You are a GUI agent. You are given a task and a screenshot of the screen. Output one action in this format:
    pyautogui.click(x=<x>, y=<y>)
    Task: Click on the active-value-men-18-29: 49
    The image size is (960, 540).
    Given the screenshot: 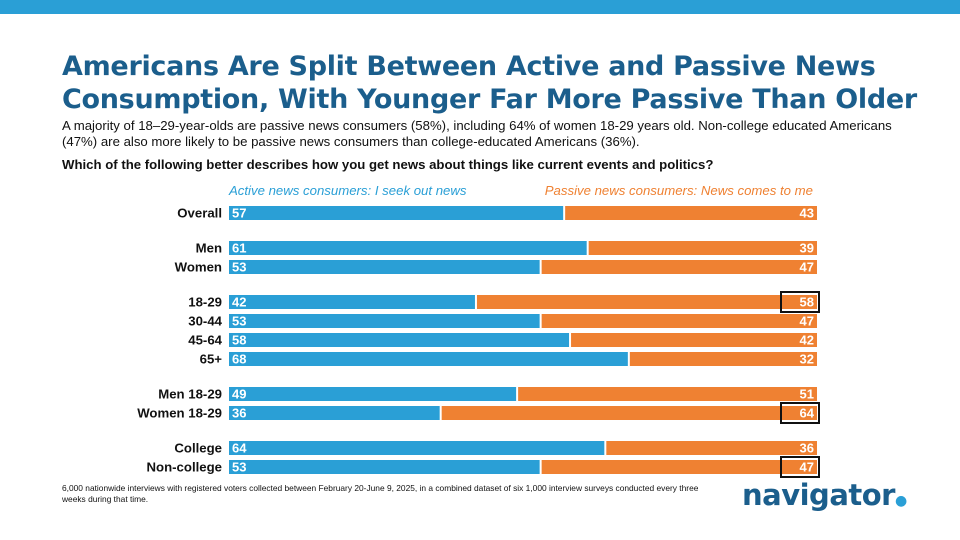 What is the action you would take?
    pyautogui.click(x=239, y=394)
    